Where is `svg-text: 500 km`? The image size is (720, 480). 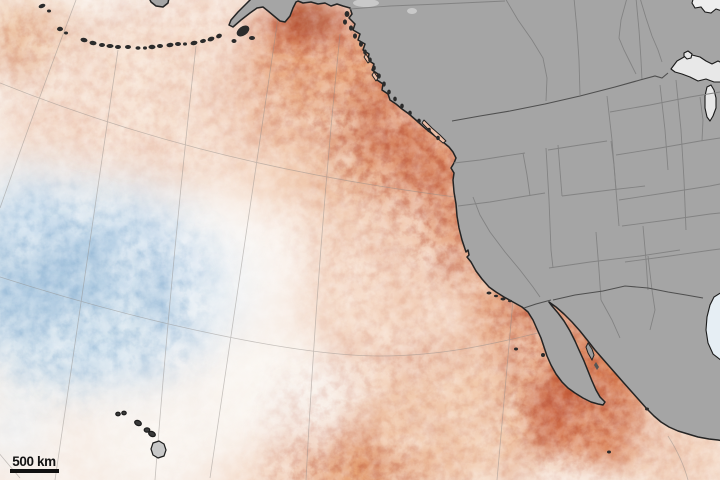
svg-text: 500 km is located at coordinates (34, 461).